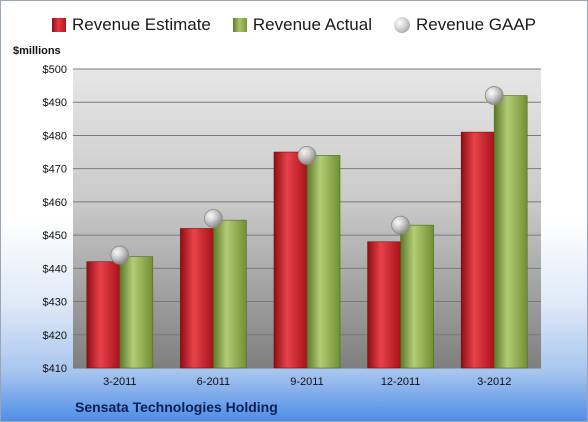  I want to click on legend-label-gaap: Revenue GAAP, so click(475, 24).